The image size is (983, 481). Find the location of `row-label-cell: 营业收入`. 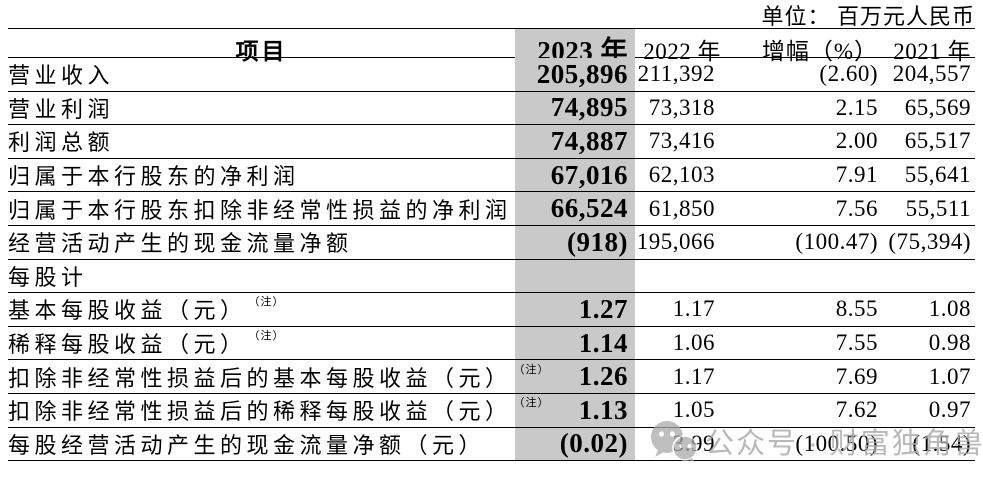

row-label-cell: 营业收入 is located at coordinates (261, 74).